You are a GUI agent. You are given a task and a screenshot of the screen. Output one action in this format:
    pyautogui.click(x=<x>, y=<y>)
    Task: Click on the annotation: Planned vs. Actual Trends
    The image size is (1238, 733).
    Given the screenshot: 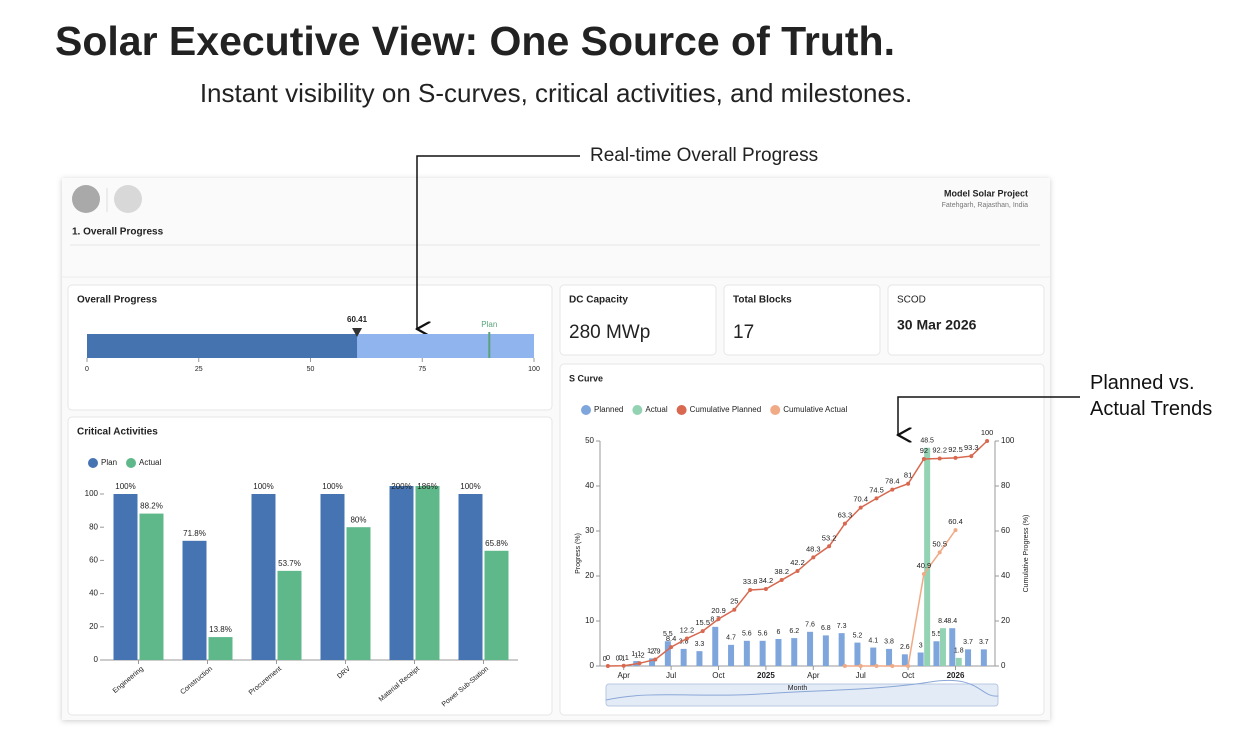 What is the action you would take?
    pyautogui.click(x=1164, y=396)
    